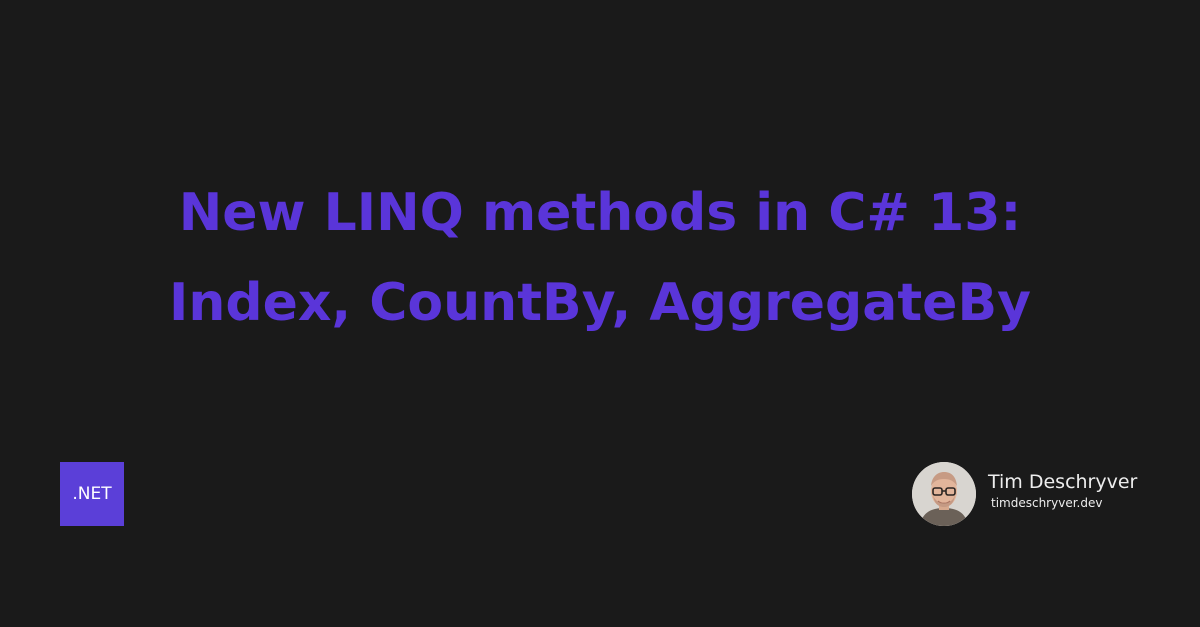  What do you see at coordinates (600, 213) in the screenshot?
I see `title-line-1: New LINQ methods in C# 13:` at bounding box center [600, 213].